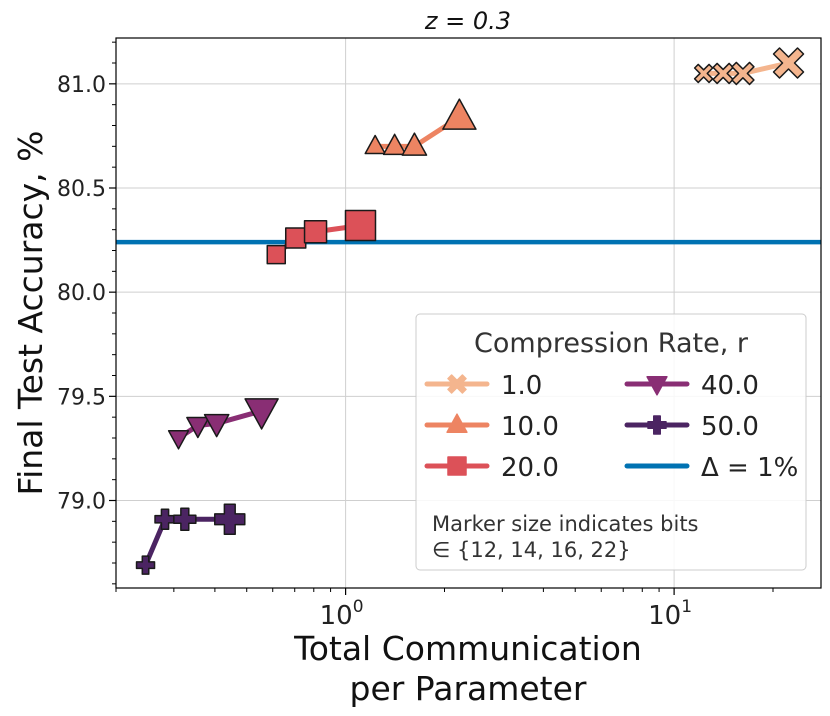 This screenshot has width=830, height=716. What do you see at coordinates (730, 386) in the screenshot?
I see `legend-label-40.0: 40.0` at bounding box center [730, 386].